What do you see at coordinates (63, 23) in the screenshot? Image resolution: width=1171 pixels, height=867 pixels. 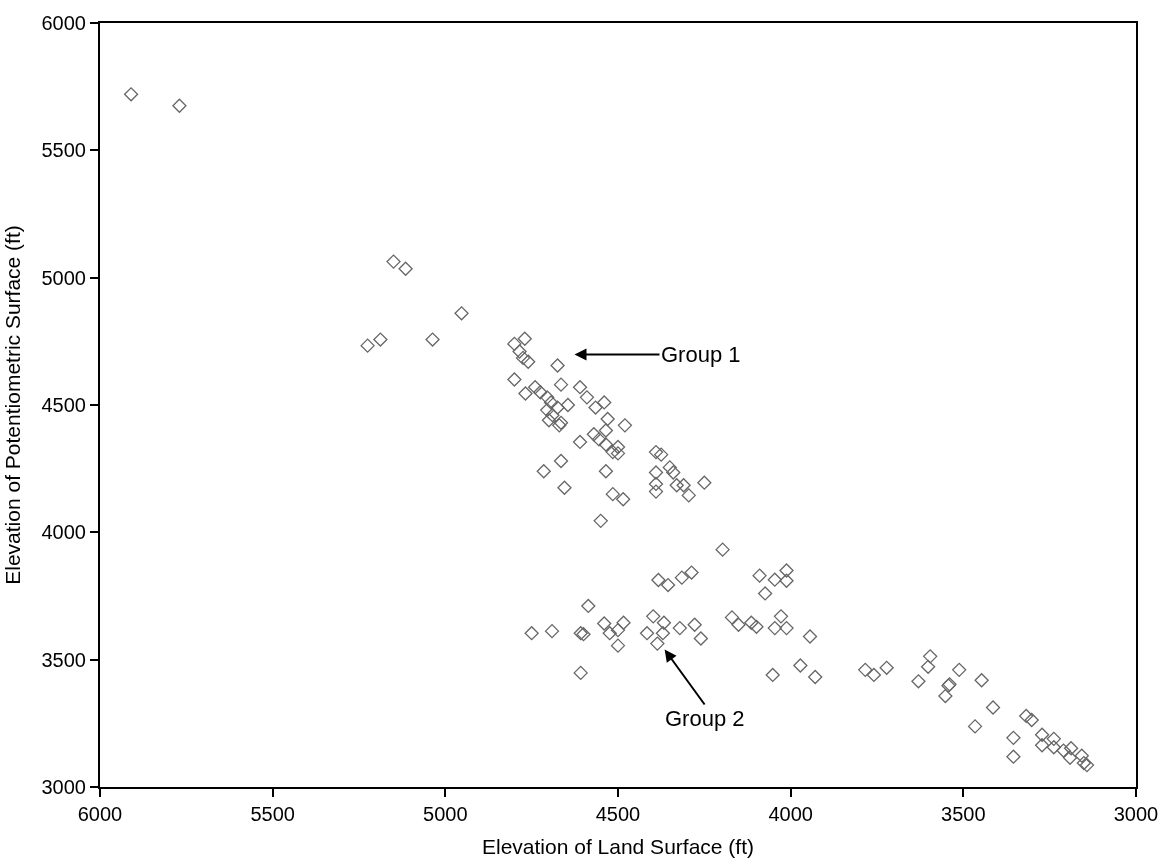 I see `y-tick-label: 6000` at bounding box center [63, 23].